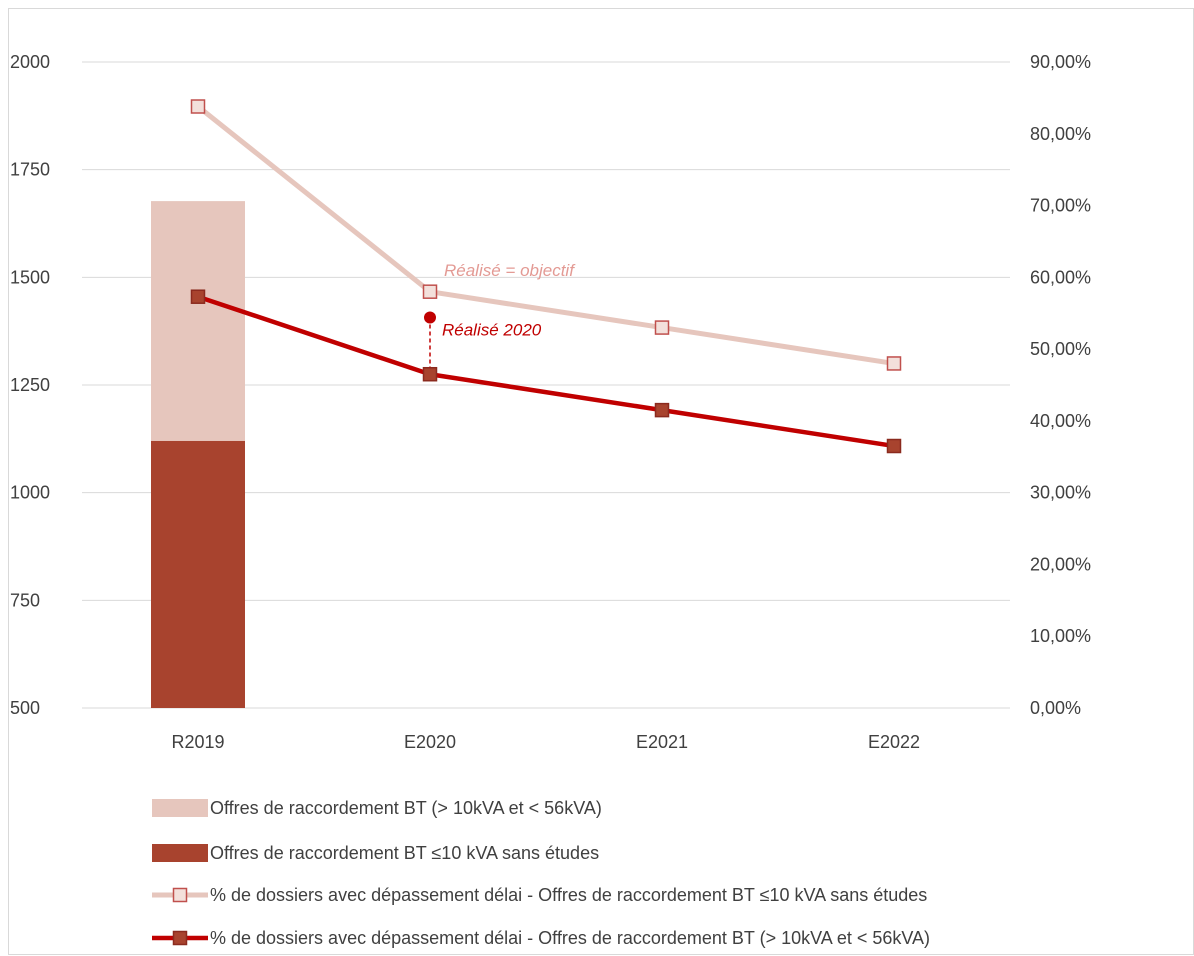 This screenshot has height=956, width=1194. Describe the element at coordinates (1060, 421) in the screenshot. I see `y-right-tick-label: 40,00%` at that location.